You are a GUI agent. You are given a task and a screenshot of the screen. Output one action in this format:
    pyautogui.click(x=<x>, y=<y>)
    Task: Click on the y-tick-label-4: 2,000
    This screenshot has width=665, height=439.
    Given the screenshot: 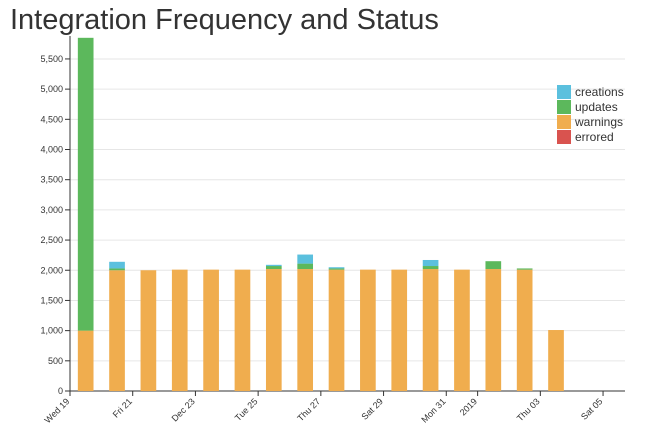 What is the action you would take?
    pyautogui.click(x=51, y=270)
    